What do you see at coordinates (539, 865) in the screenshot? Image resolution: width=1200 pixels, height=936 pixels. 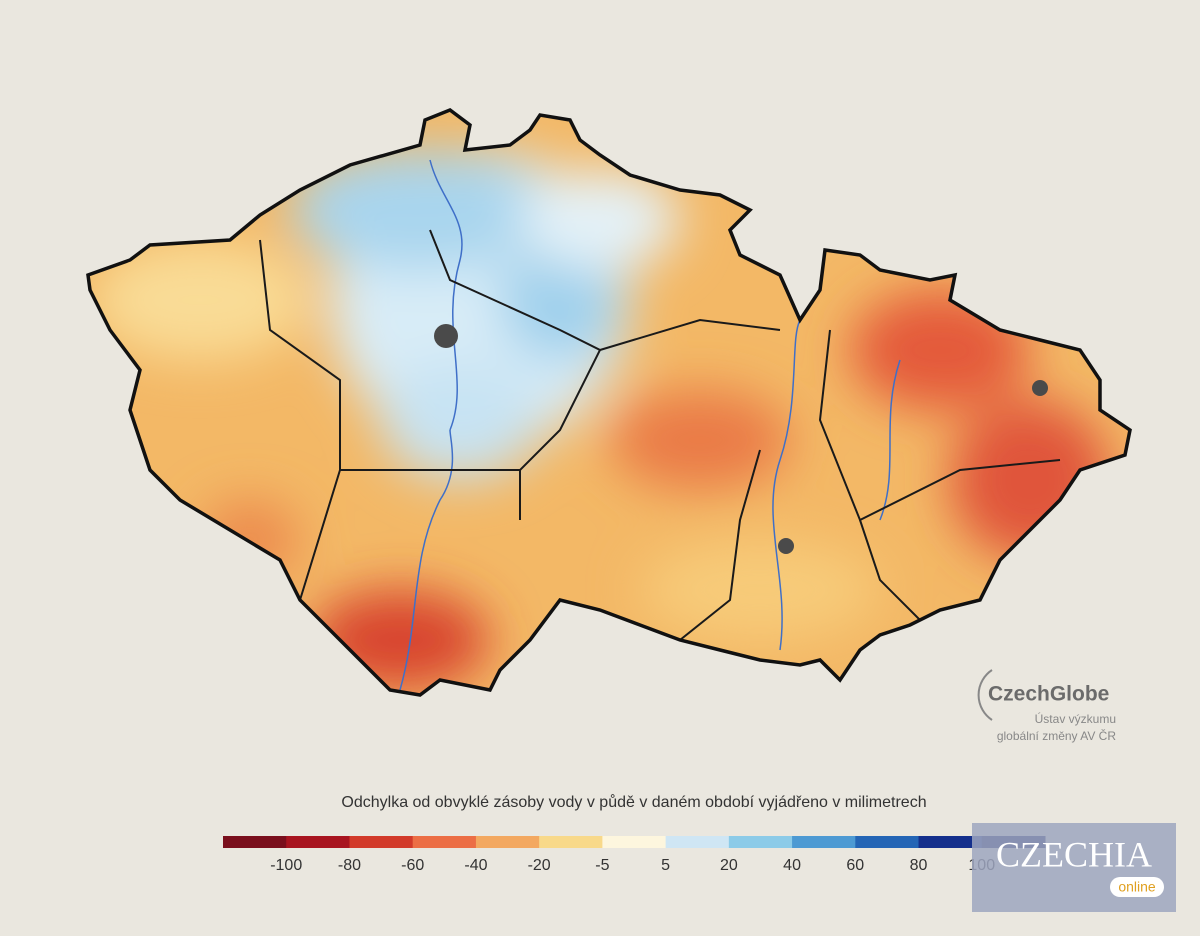 I see `legend-tick-label: -20` at bounding box center [539, 865].